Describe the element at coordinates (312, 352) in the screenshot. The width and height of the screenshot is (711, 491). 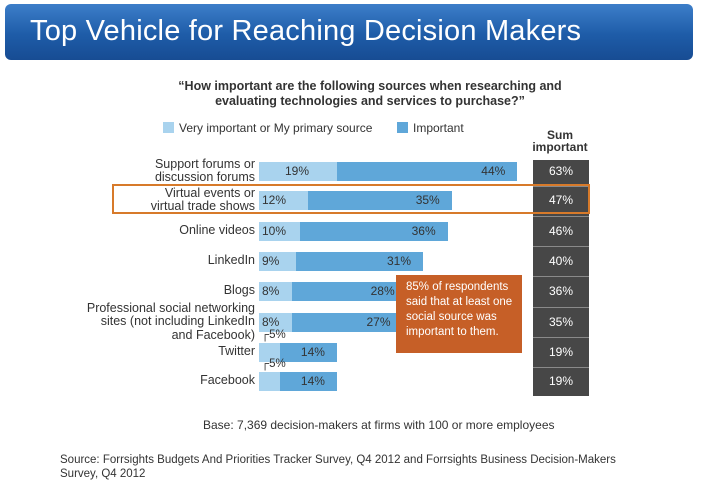
I see `data-label-important-twitter: 14%` at that location.